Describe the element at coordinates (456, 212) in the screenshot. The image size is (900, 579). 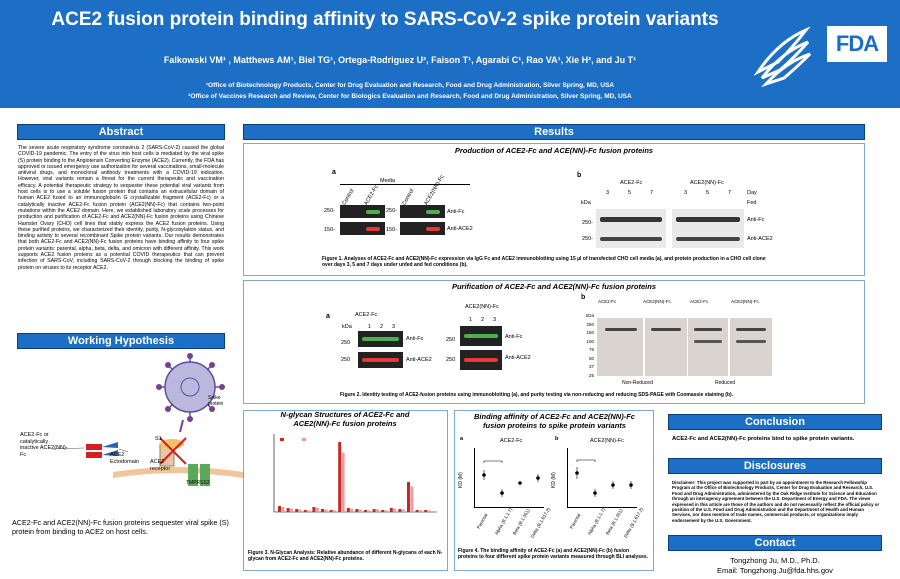
I see `fig1a-antifc: Anti-Fc` at that location.